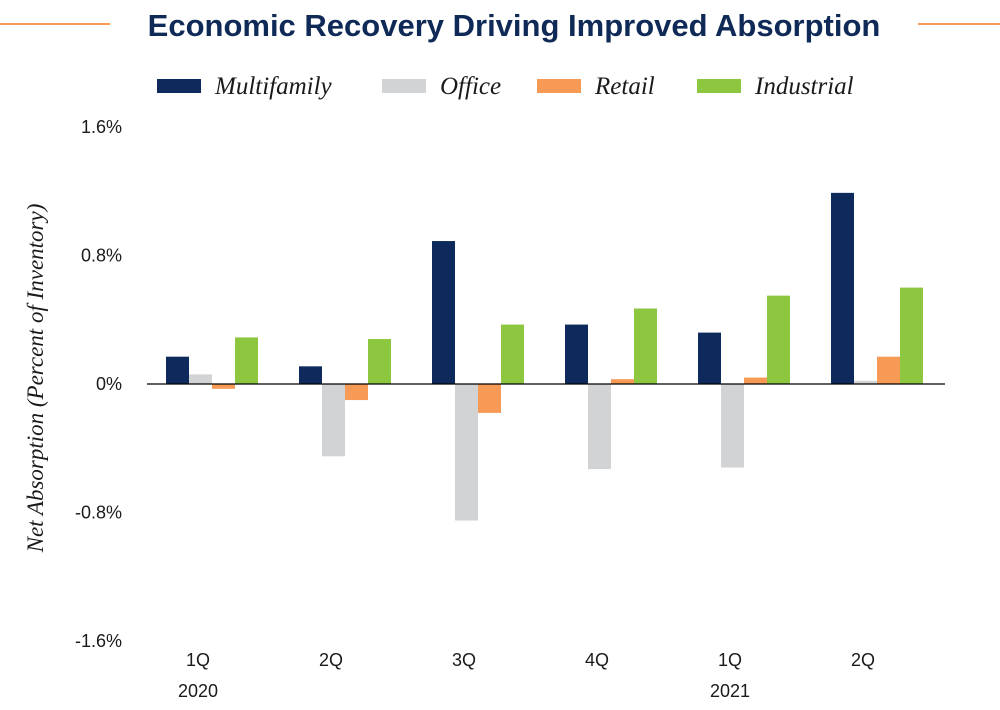 This screenshot has height=710, width=1000. What do you see at coordinates (404, 86) in the screenshot?
I see `legend-swatch-office` at bounding box center [404, 86].